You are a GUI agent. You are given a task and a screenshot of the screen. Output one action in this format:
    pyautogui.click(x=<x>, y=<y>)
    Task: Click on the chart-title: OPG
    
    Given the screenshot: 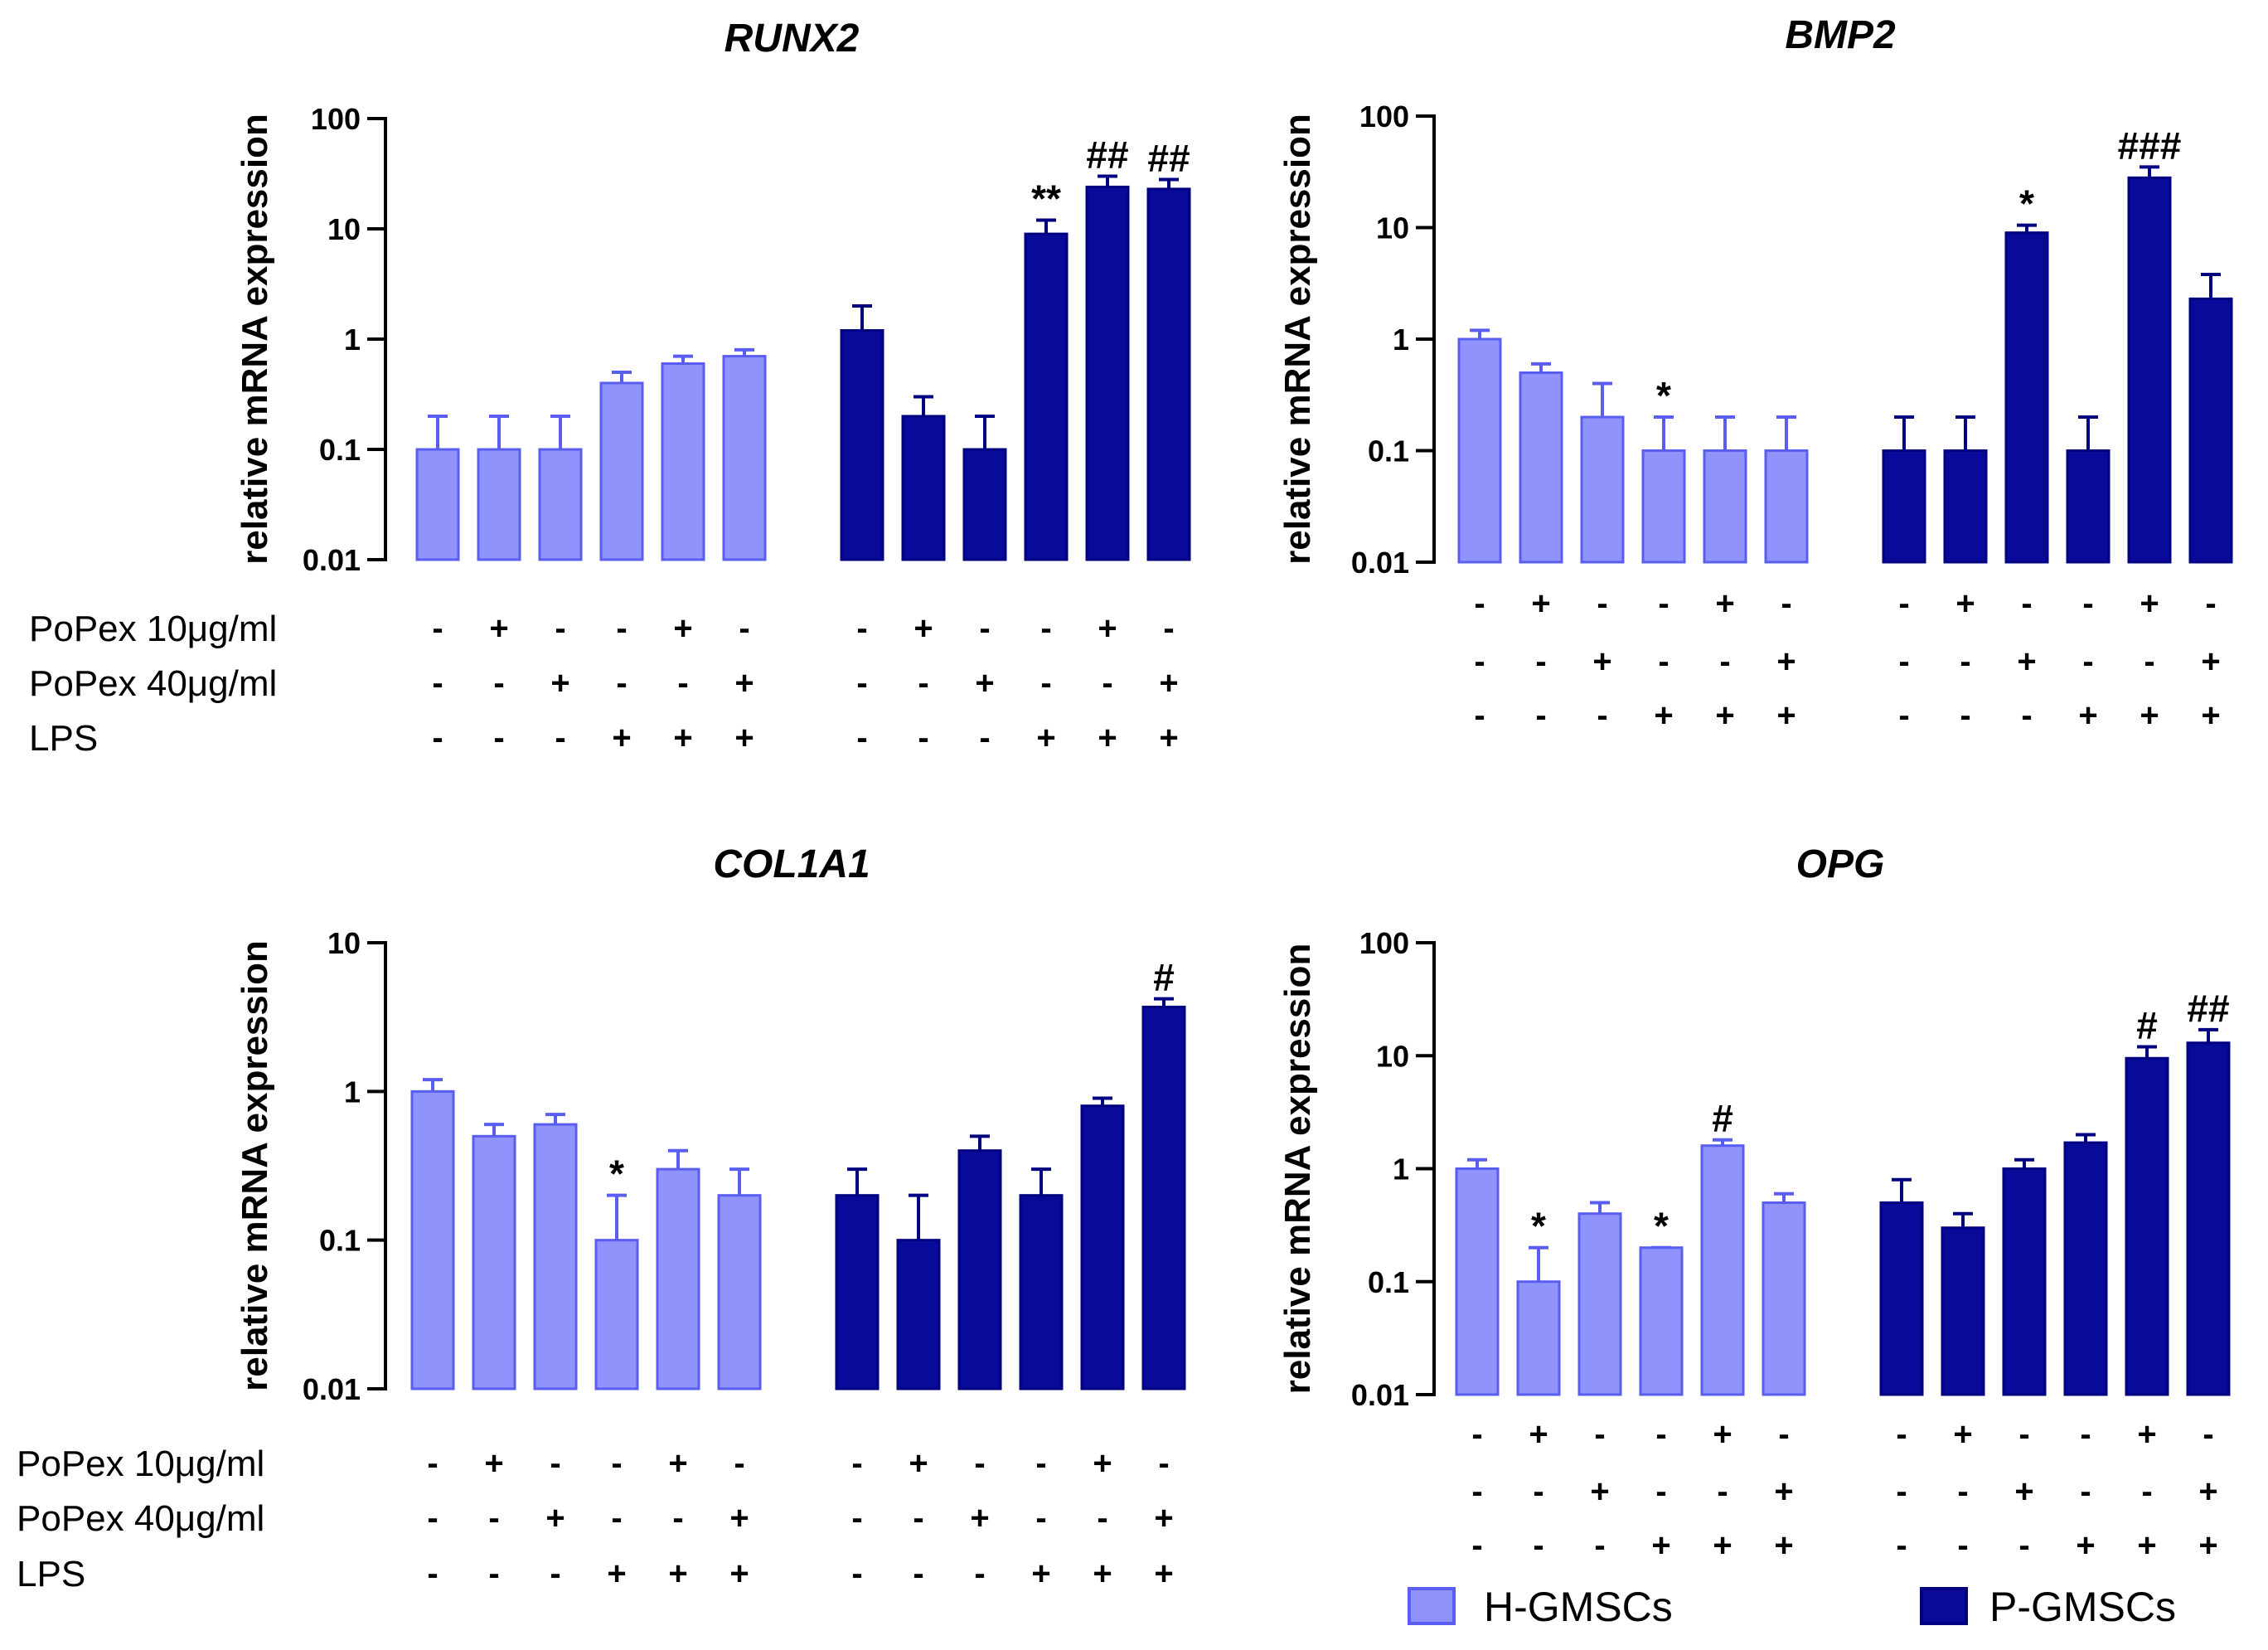 What is the action you would take?
    pyautogui.click(x=1840, y=864)
    